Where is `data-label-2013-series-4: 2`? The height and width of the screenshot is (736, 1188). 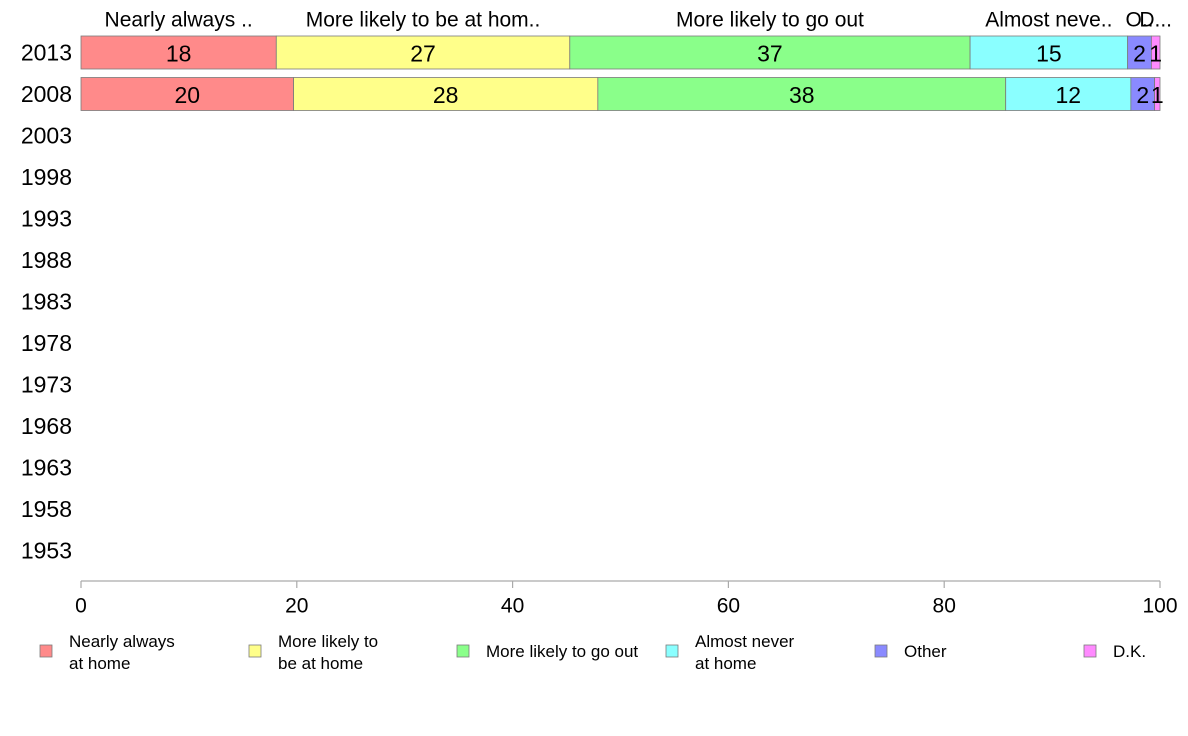 data-label-2013-series-4: 2 is located at coordinates (1139, 54).